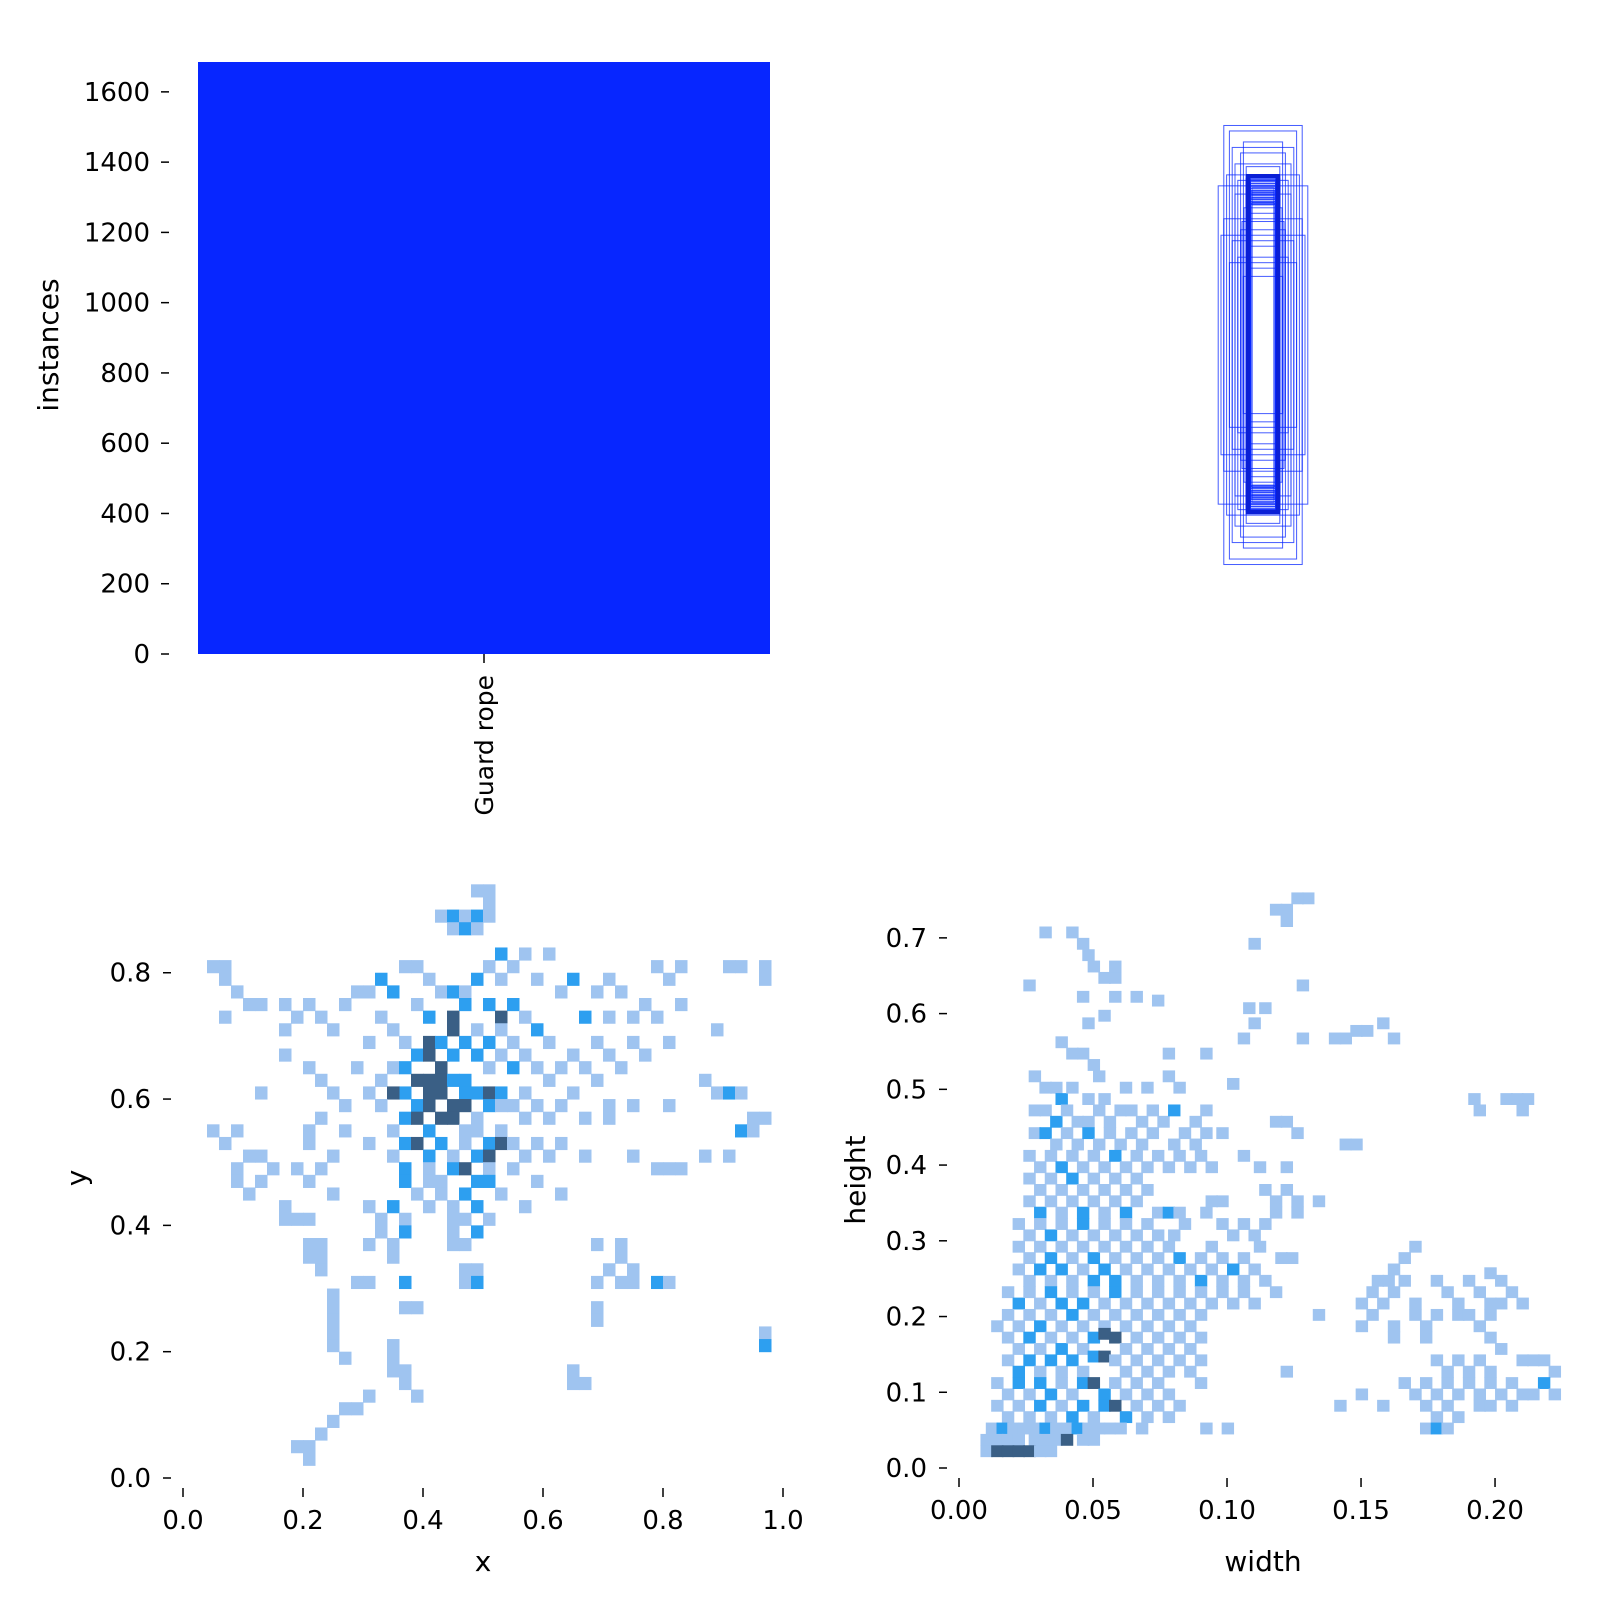 Image resolution: width=1600 pixels, height=1604 pixels. Describe the element at coordinates (130, 1100) in the screenshot. I see `y-tick-label: 0.6` at that location.